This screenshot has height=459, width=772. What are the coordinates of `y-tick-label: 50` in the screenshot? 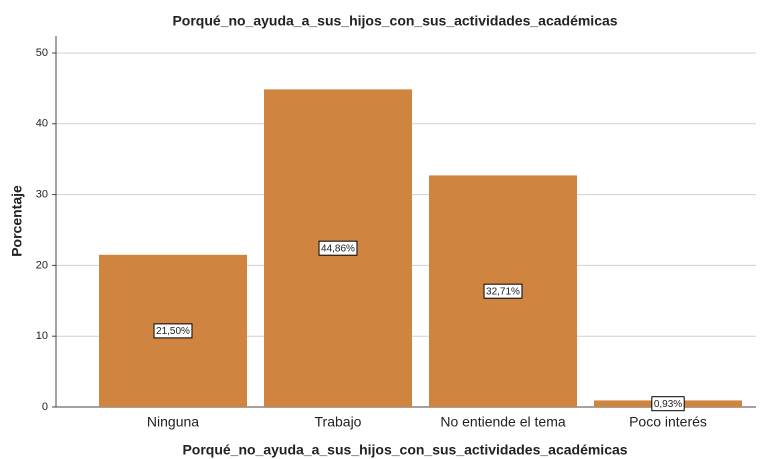 It's located at (42, 53).